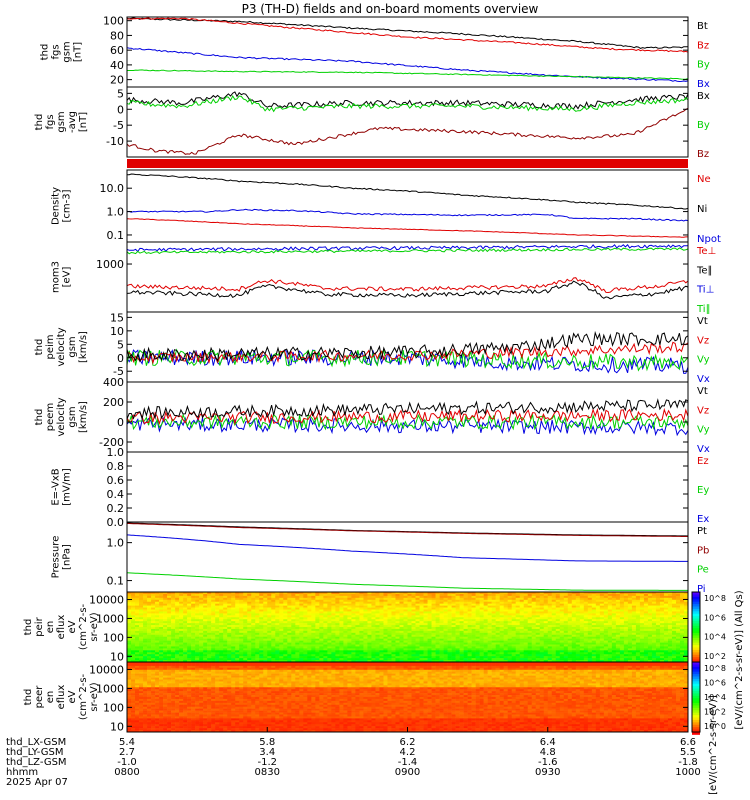 The height and width of the screenshot is (800, 750). What do you see at coordinates (56, 51) in the screenshot?
I see `y-axis-label: fgs` at bounding box center [56, 51].